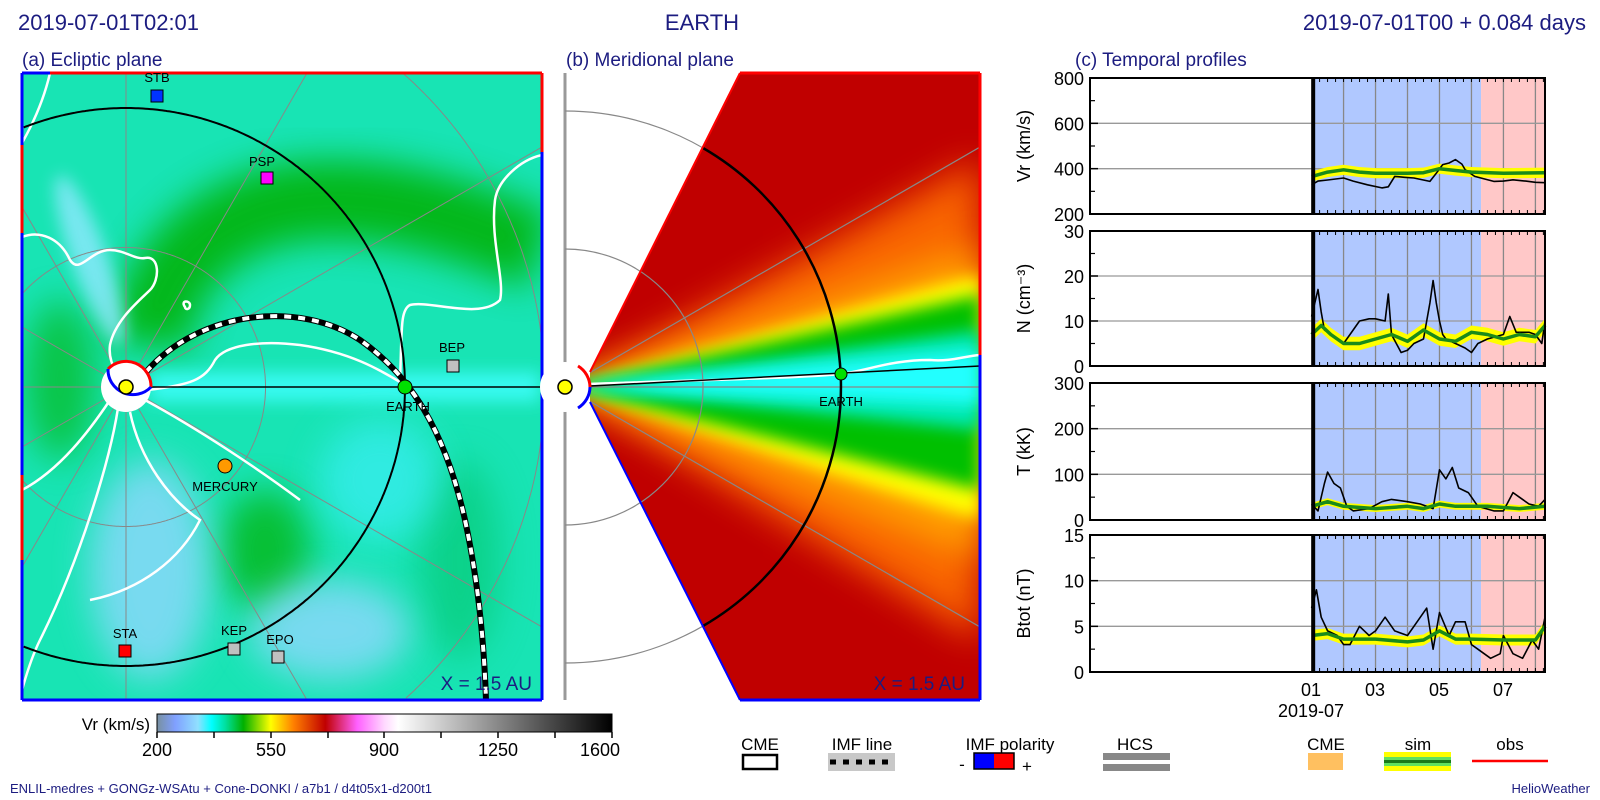  What do you see at coordinates (600, 750) in the screenshot?
I see `colorbar-tick: 1600` at bounding box center [600, 750].